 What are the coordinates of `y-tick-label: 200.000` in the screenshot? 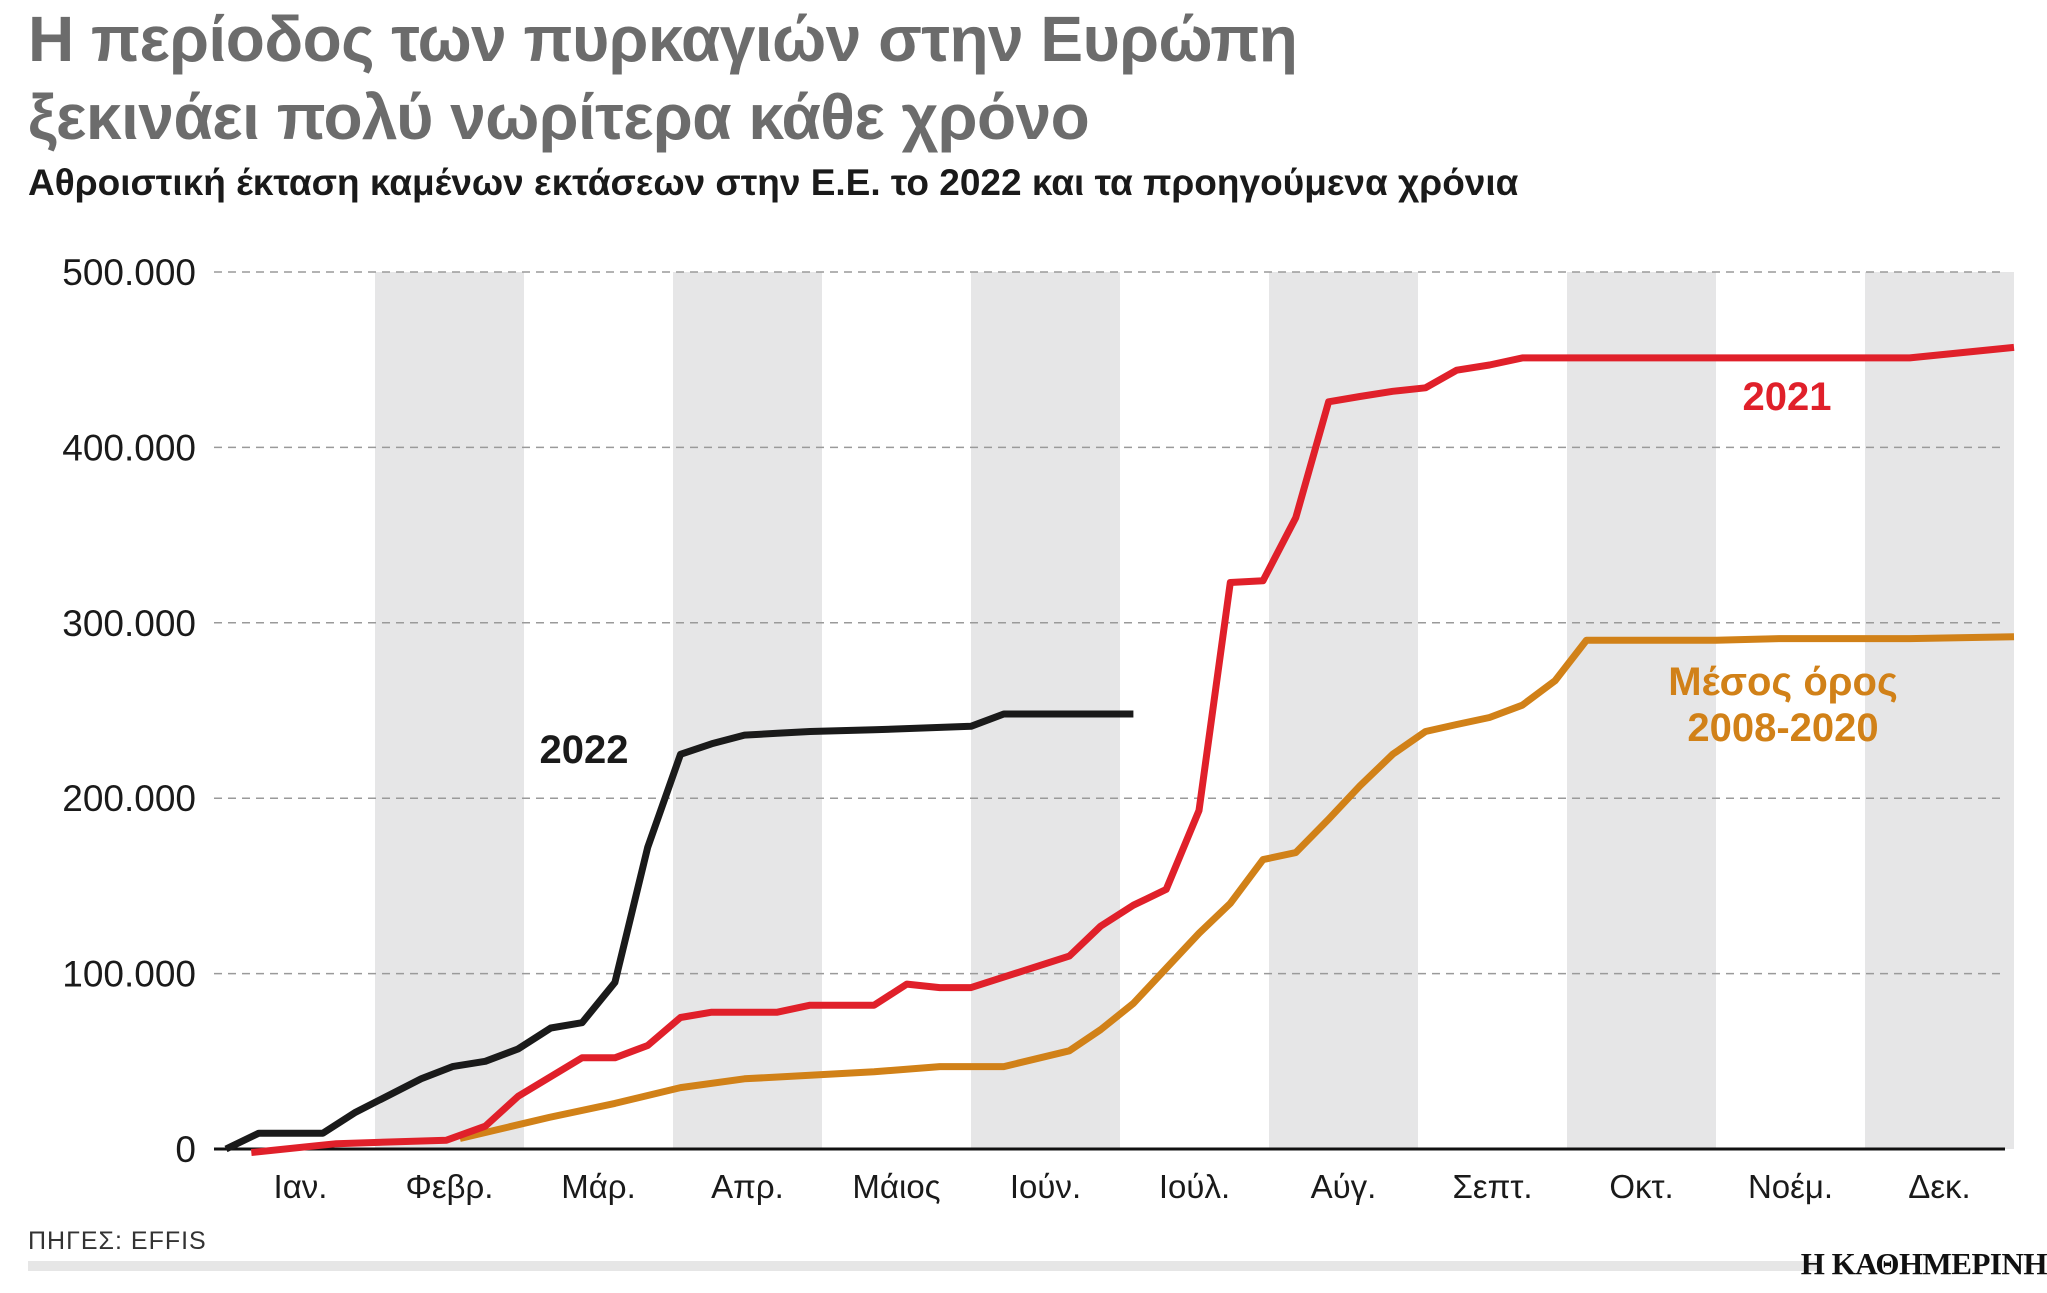 It's located at (129, 798).